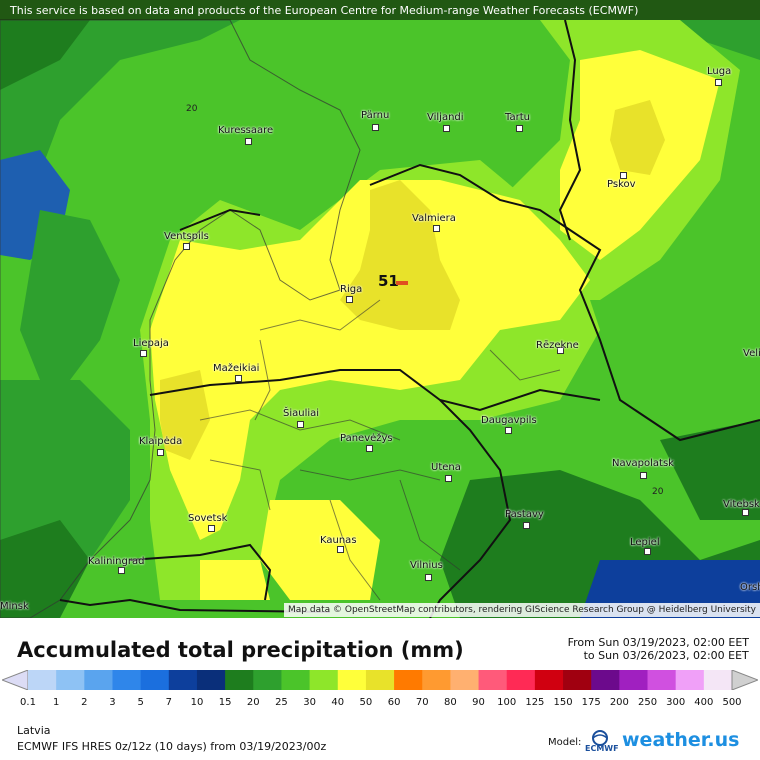 The image size is (760, 760). Describe the element at coordinates (422, 702) in the screenshot. I see `colorbar-tick-label: 70` at that location.